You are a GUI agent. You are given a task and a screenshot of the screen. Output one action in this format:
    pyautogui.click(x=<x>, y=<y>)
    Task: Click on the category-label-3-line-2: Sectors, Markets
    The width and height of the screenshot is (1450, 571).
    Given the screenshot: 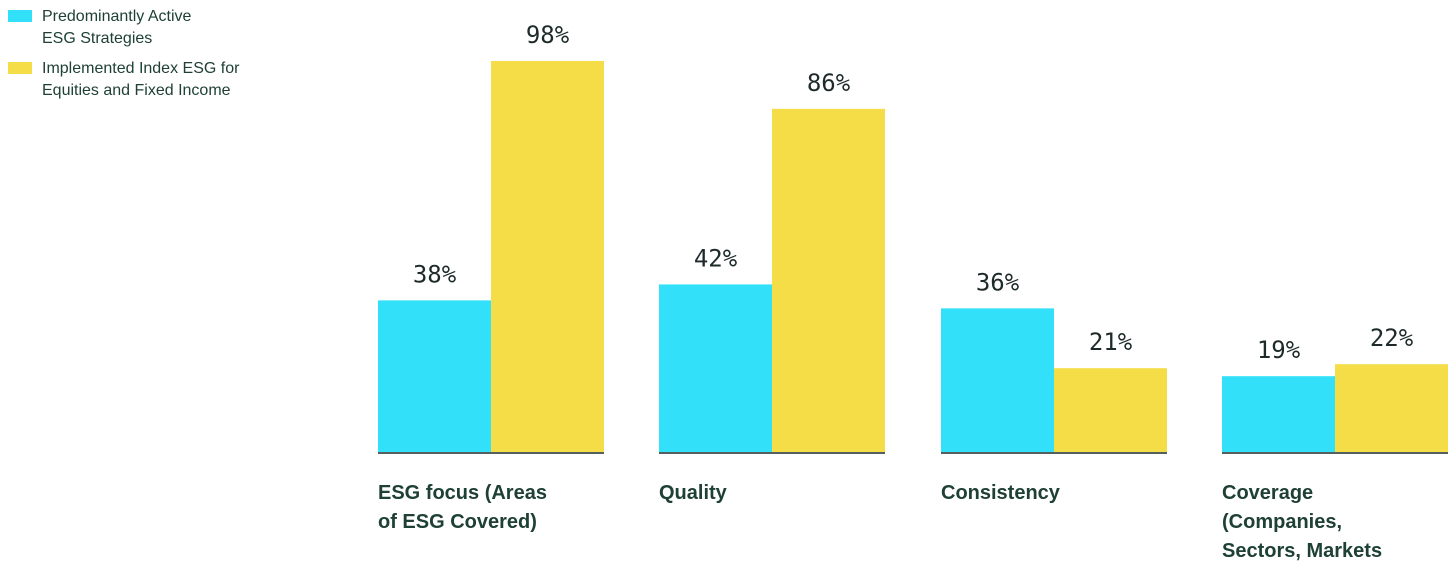 What is the action you would take?
    pyautogui.click(x=1302, y=551)
    